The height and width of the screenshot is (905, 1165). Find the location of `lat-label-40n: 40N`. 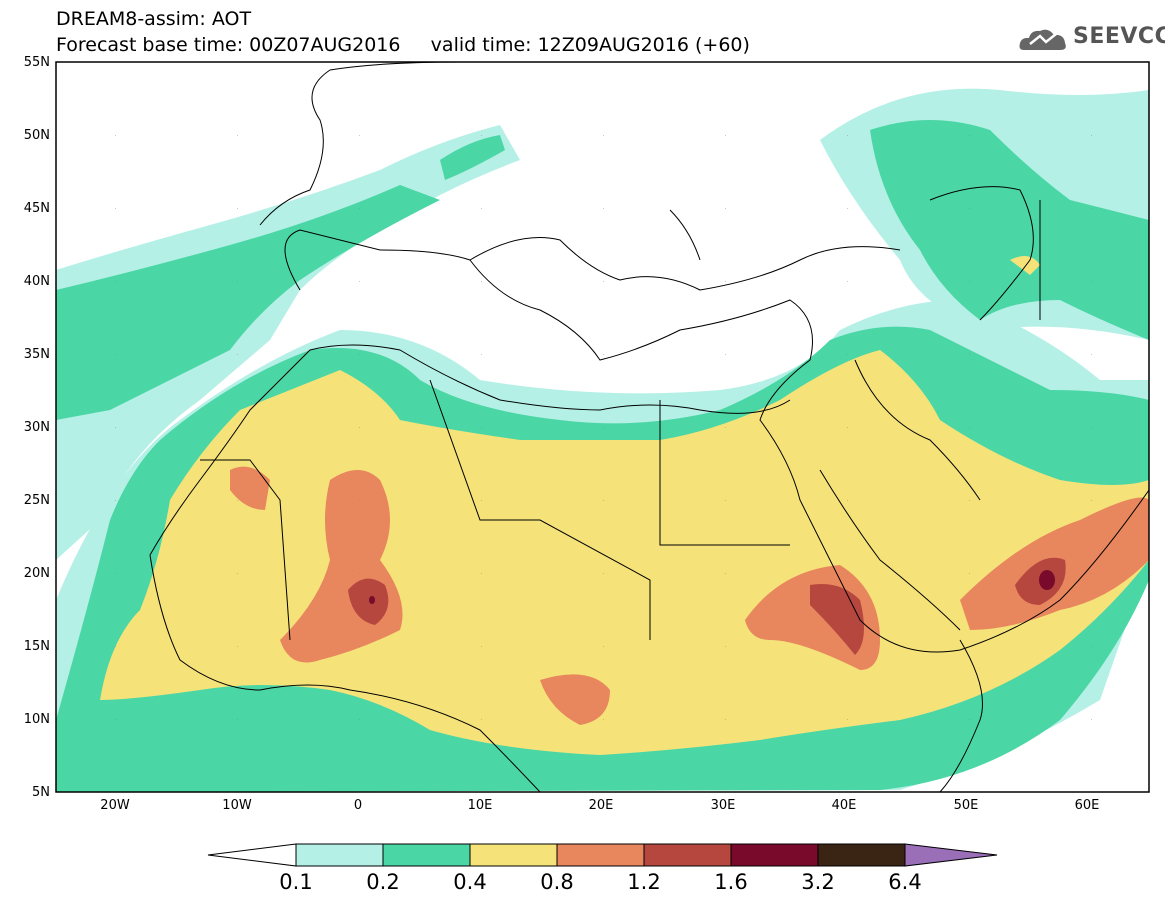

lat-label-40n: 40N is located at coordinates (36, 281).